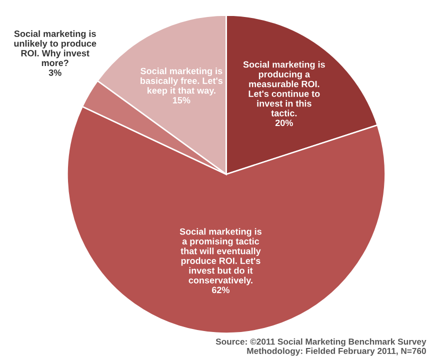  Describe the element at coordinates (321, 347) in the screenshot. I see `source-note: Source: ©2011 Social Marketing Benchmark Survey Methodology: Fielded February 2011, N=760` at that location.